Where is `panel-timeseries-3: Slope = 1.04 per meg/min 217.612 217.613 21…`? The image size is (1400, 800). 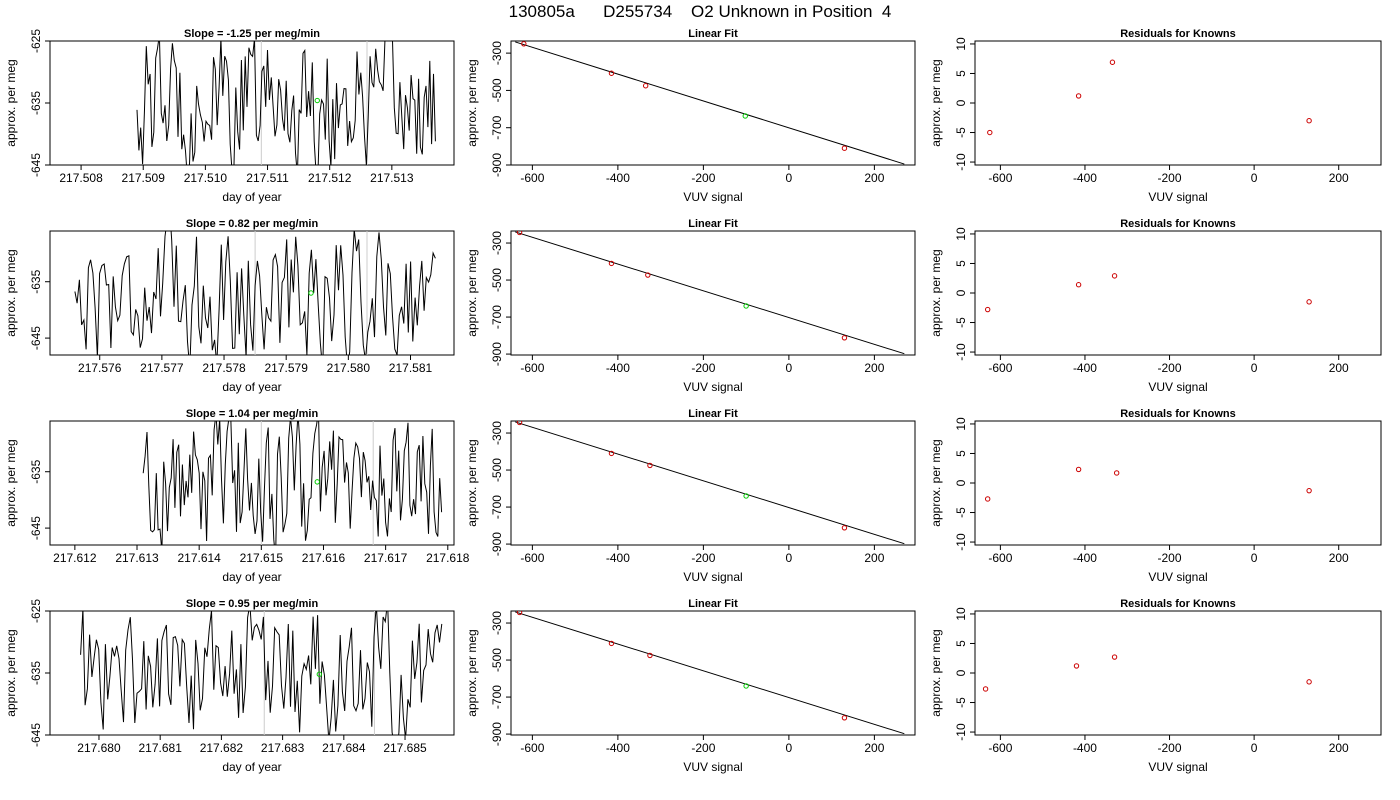
panel-timeseries-3: Slope = 1.04 per meg/min 217.612 217.613 21… is located at coordinates (237, 496).